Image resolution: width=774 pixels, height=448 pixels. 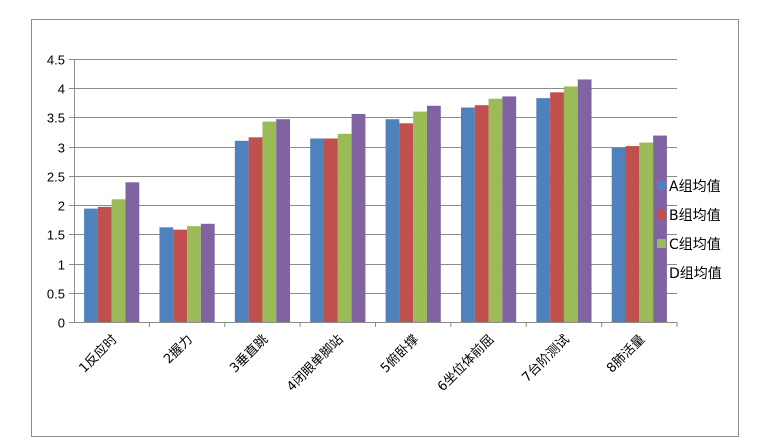 What do you see at coordinates (56, 235) in the screenshot?
I see `y-tick-label: 1.5` at bounding box center [56, 235].